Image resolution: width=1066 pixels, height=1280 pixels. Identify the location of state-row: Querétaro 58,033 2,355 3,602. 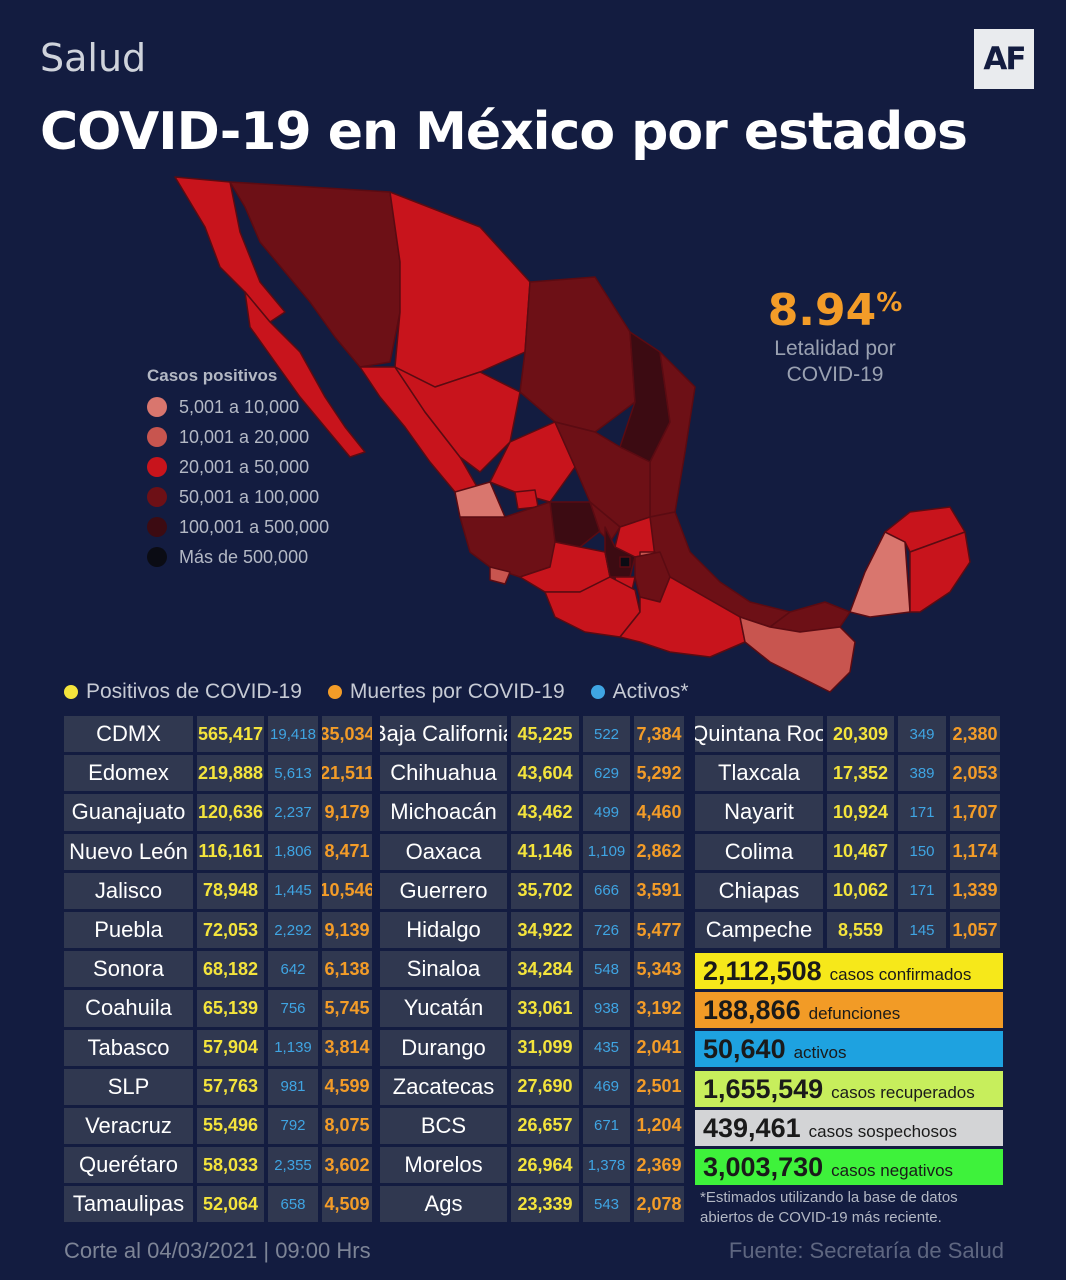
(220, 1166).